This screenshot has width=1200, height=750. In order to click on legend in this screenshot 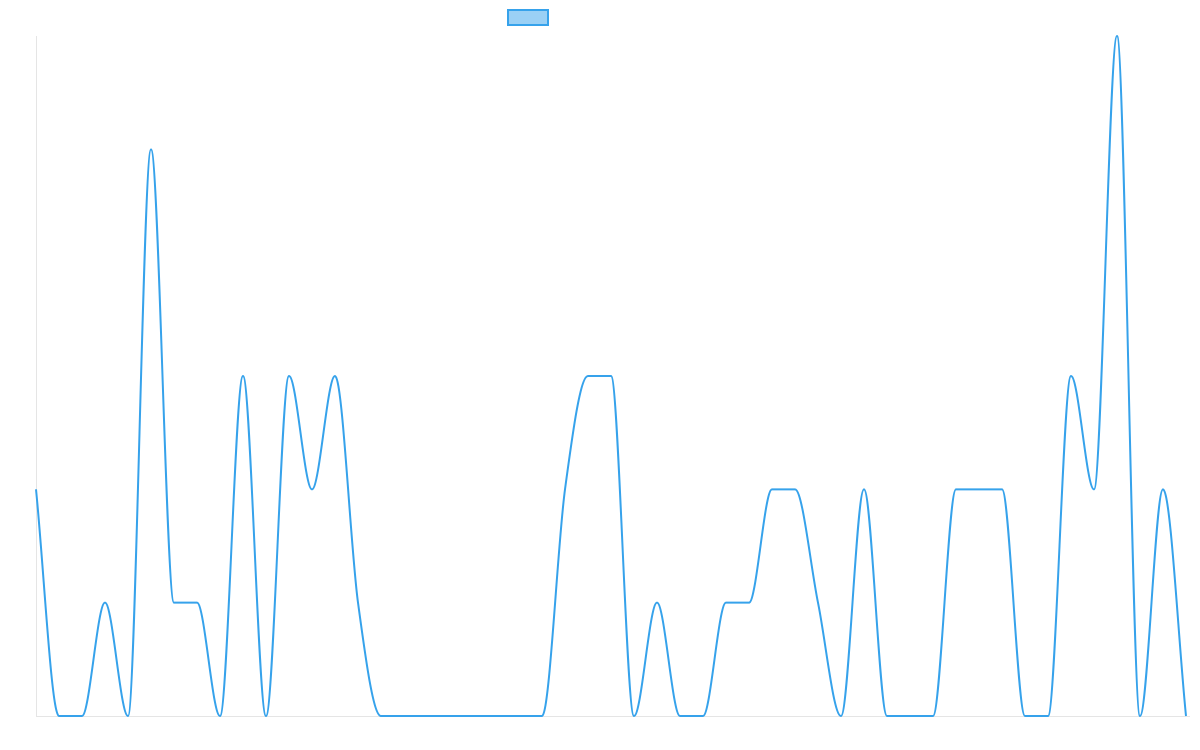, I will do `click(528, 17)`.